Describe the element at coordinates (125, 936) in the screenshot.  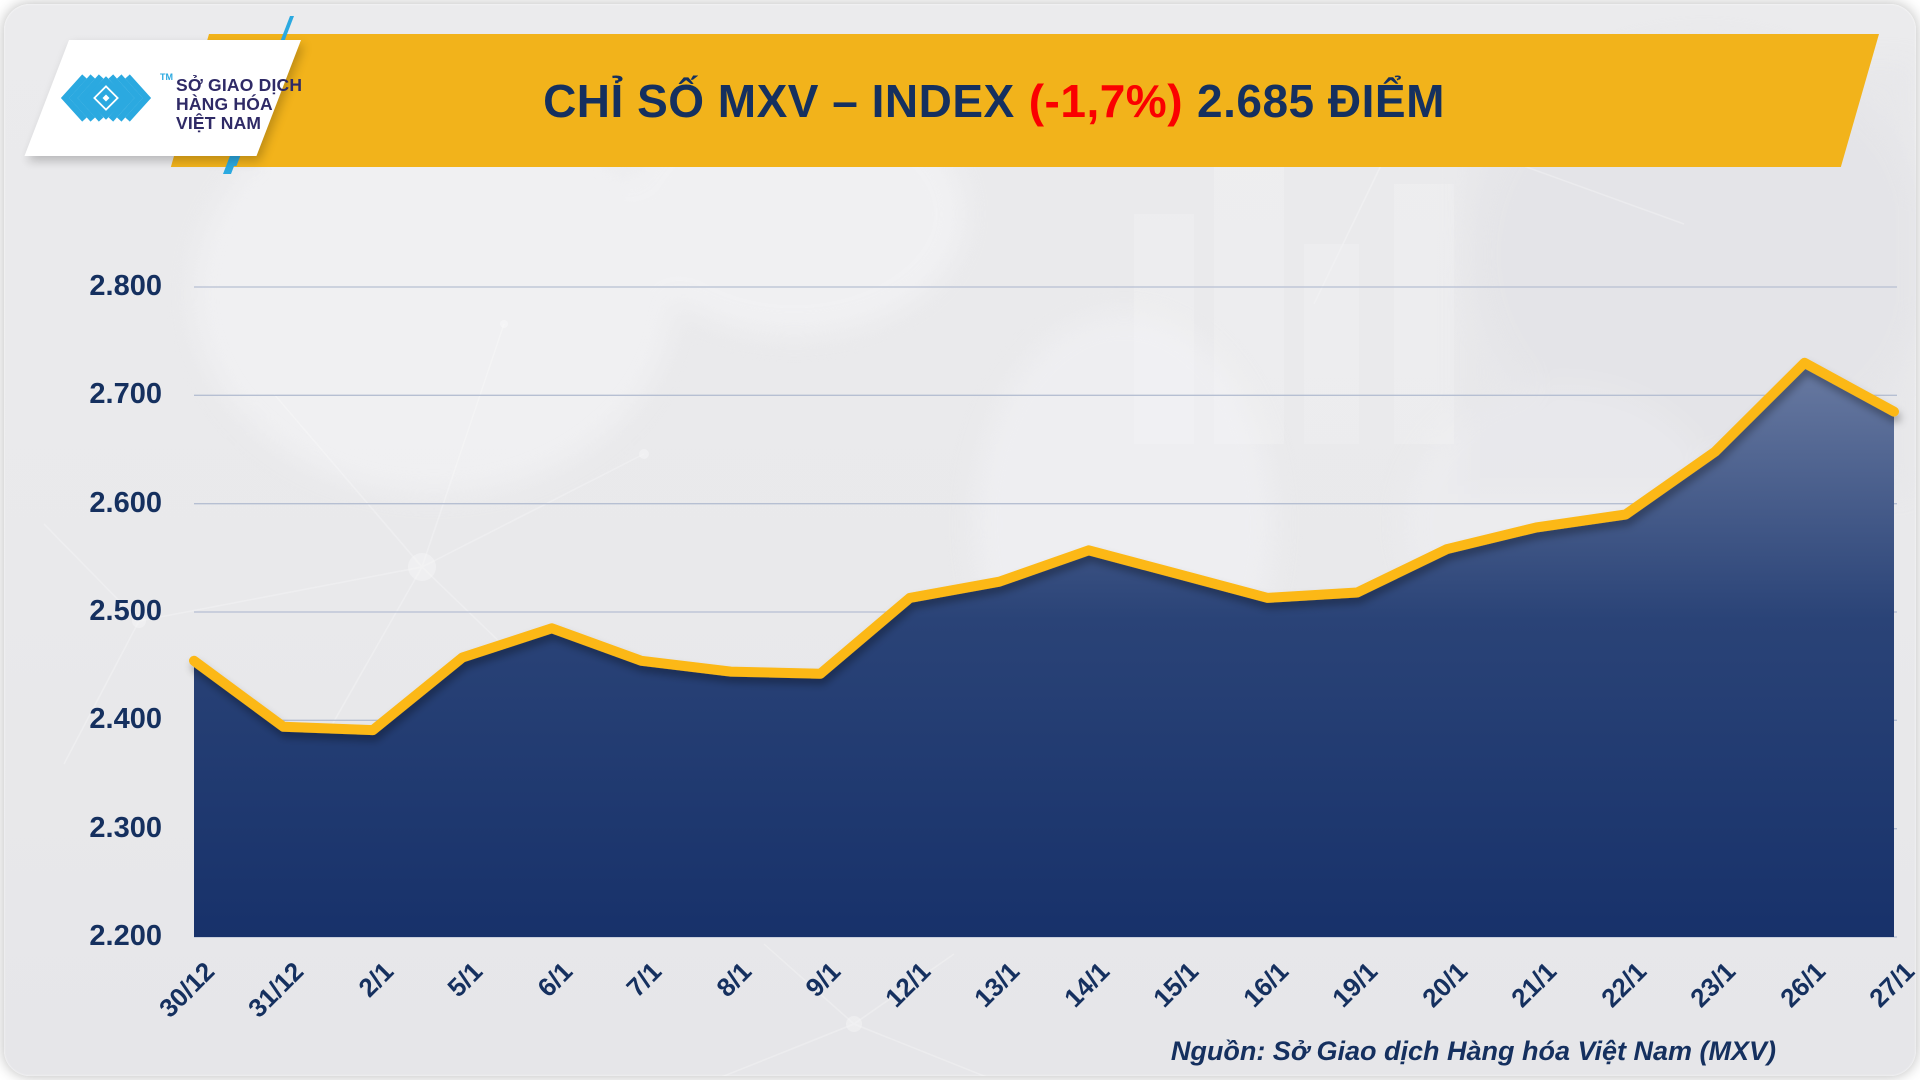
I see `y-tick-label: 2.200` at that location.